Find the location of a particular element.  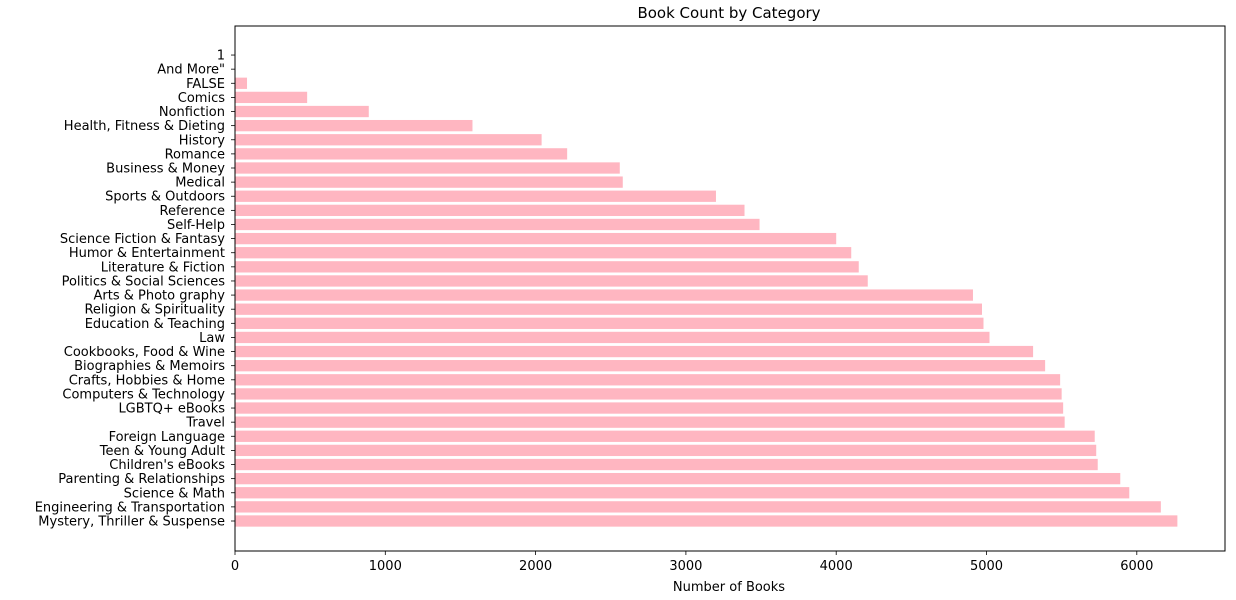

category-label: Law is located at coordinates (212, 338).